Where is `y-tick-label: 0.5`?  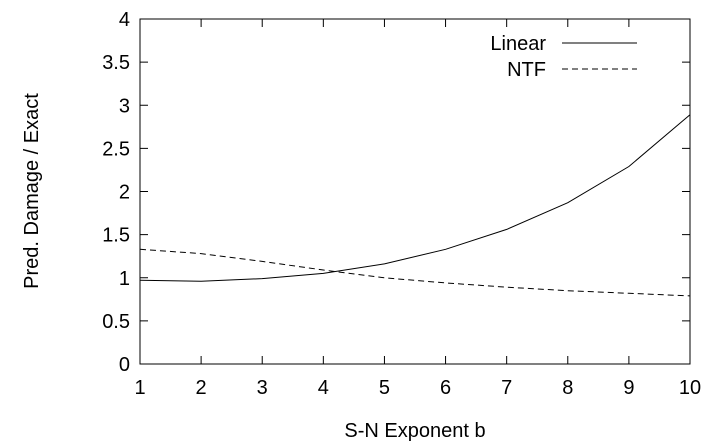 y-tick-label: 0.5 is located at coordinates (116, 322).